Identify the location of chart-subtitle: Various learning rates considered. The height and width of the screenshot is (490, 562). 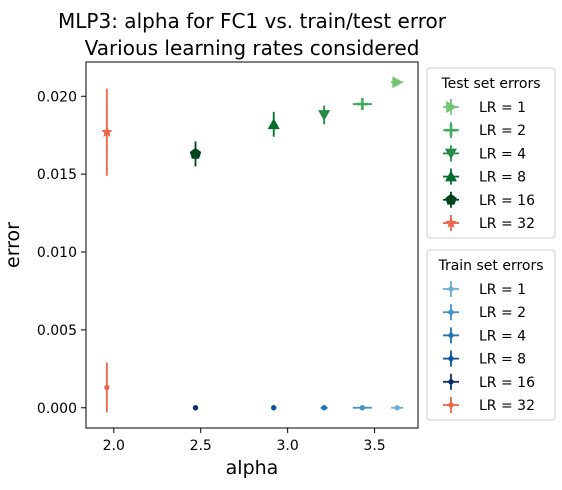
(252, 48).